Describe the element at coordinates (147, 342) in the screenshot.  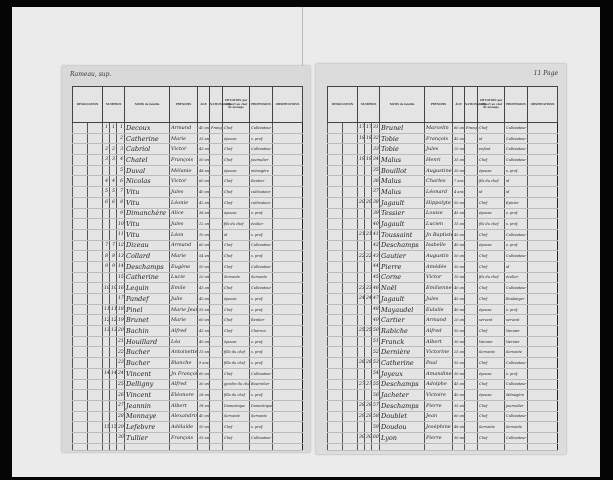
I see `surname-cell: Houillard` at that location.